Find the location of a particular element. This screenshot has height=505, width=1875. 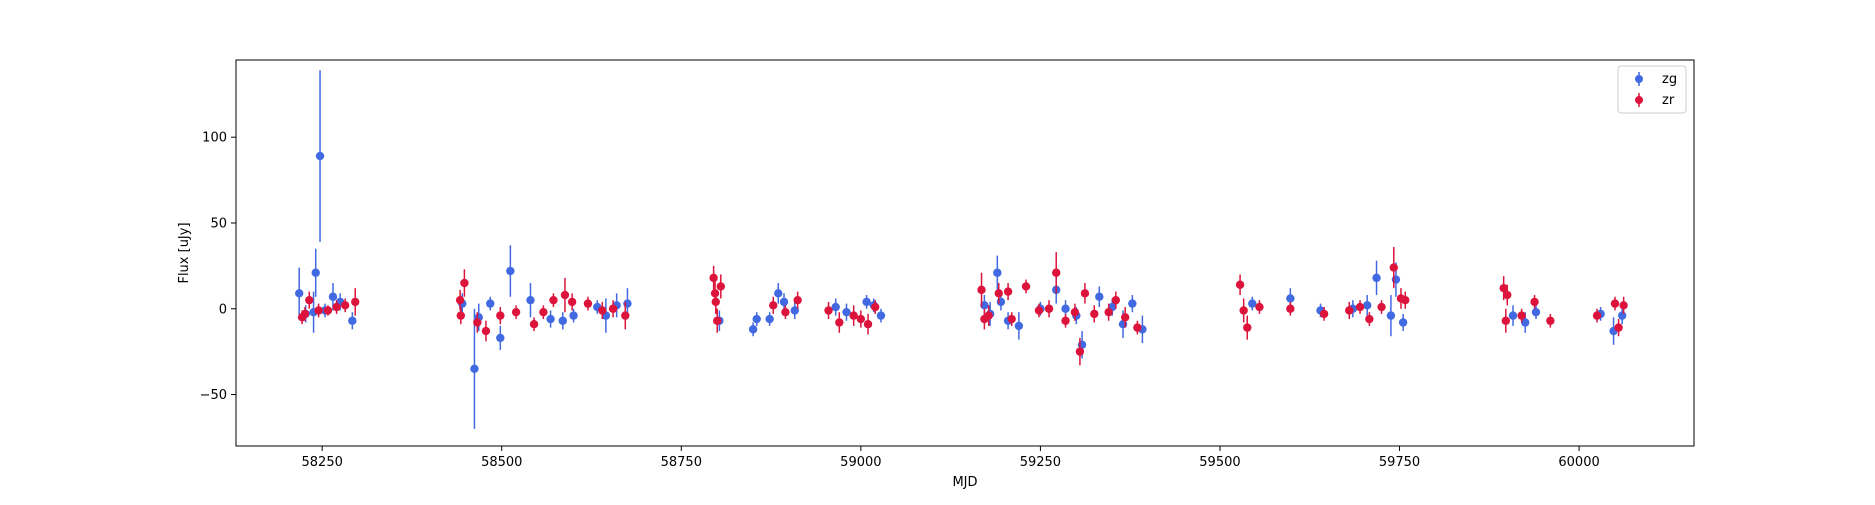

y-axis-label: Flux [uJy] is located at coordinates (184, 252).